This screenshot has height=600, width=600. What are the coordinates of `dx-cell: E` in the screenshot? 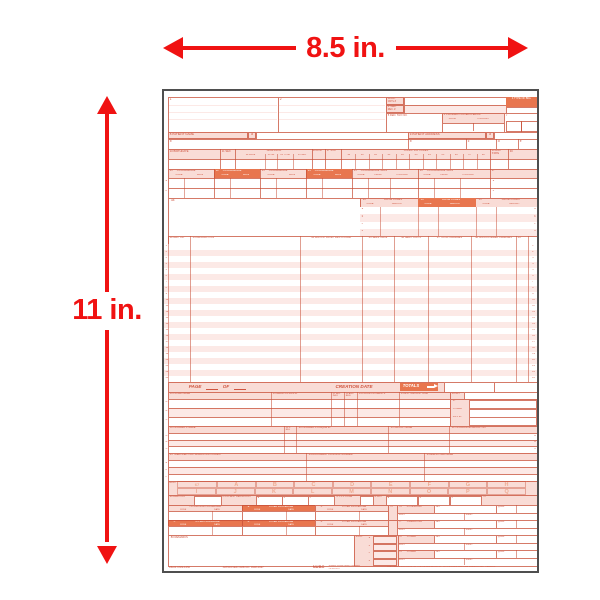 It's located at (390, 484).